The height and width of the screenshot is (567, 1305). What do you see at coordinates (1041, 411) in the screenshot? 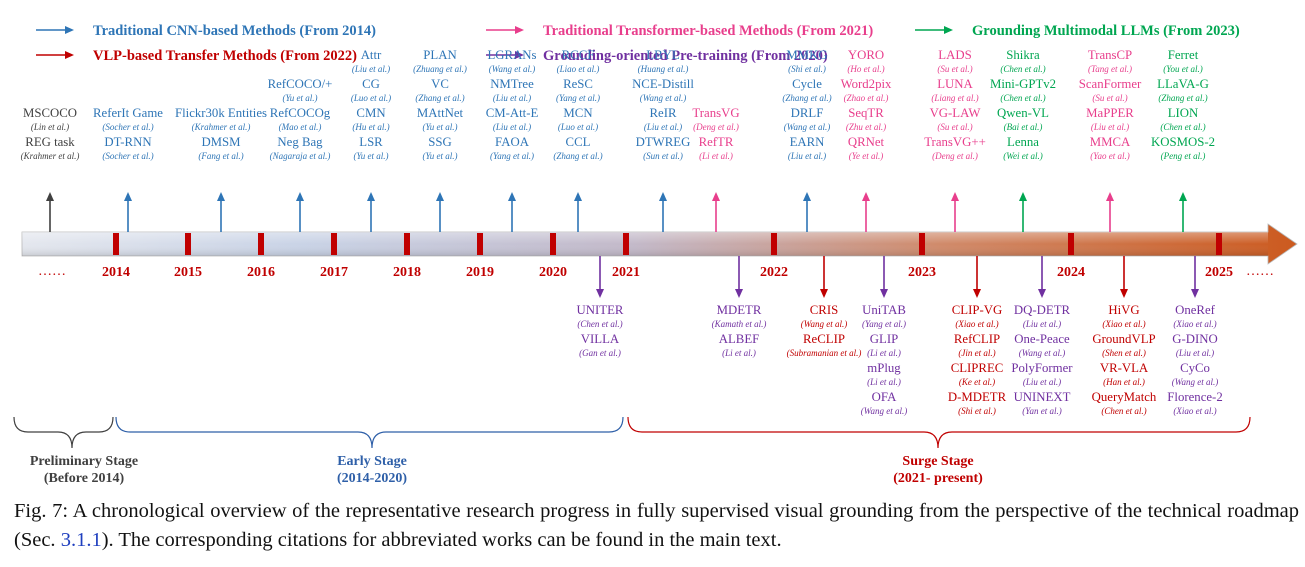
I see `method-citation: (Yan et al.)` at bounding box center [1041, 411].